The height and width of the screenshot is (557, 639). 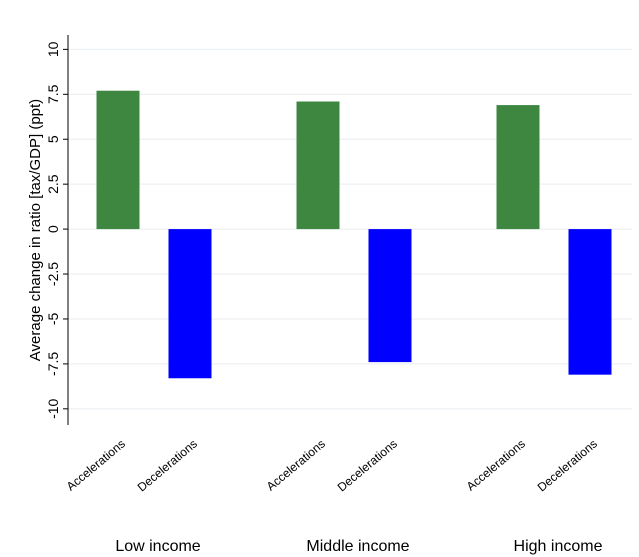 I want to click on group-label: Low income, so click(x=157, y=546).